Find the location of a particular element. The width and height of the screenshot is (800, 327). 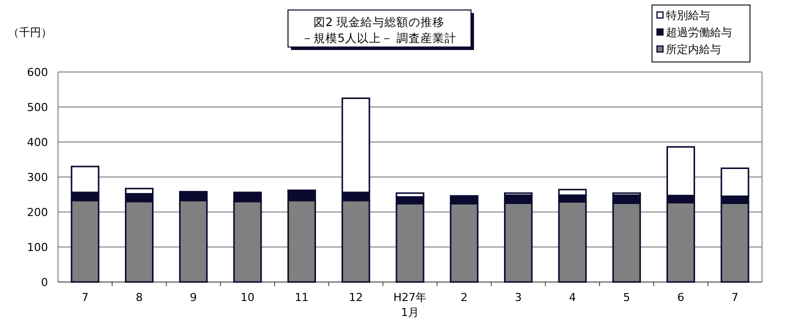

y-tick-label: 200 is located at coordinates (37, 212).